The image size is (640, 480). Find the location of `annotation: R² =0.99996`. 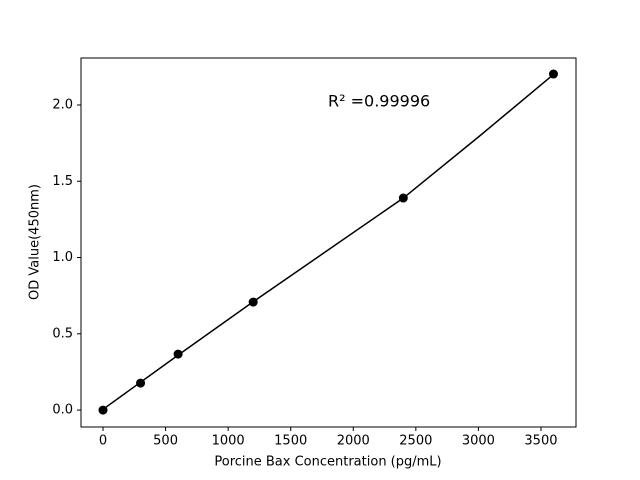

annotation: R² =0.99996 is located at coordinates (379, 101).